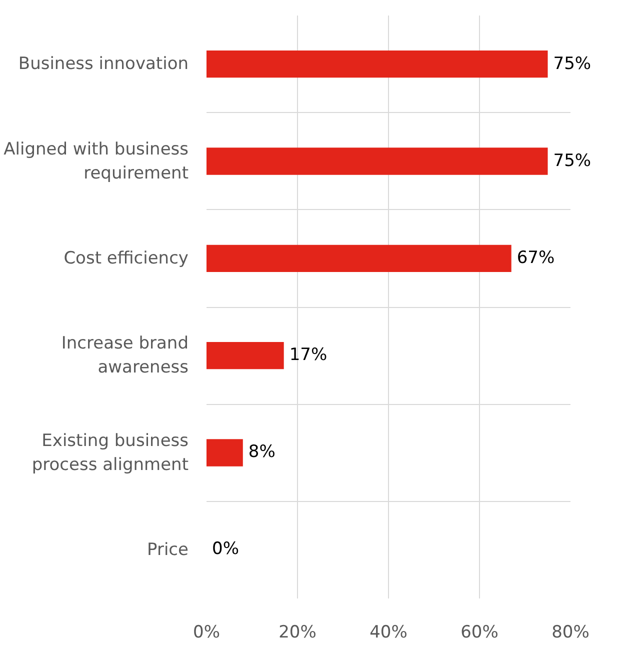 This screenshot has height=654, width=633. What do you see at coordinates (571, 632) in the screenshot?
I see `x-tick-label: 80%` at bounding box center [571, 632].